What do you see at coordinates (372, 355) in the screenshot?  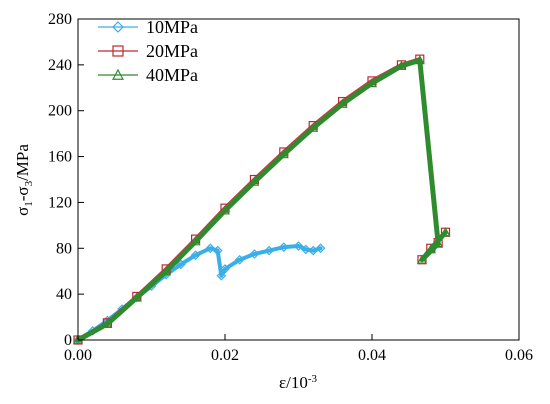 I see `x-tick-label: 0.04` at bounding box center [372, 355].